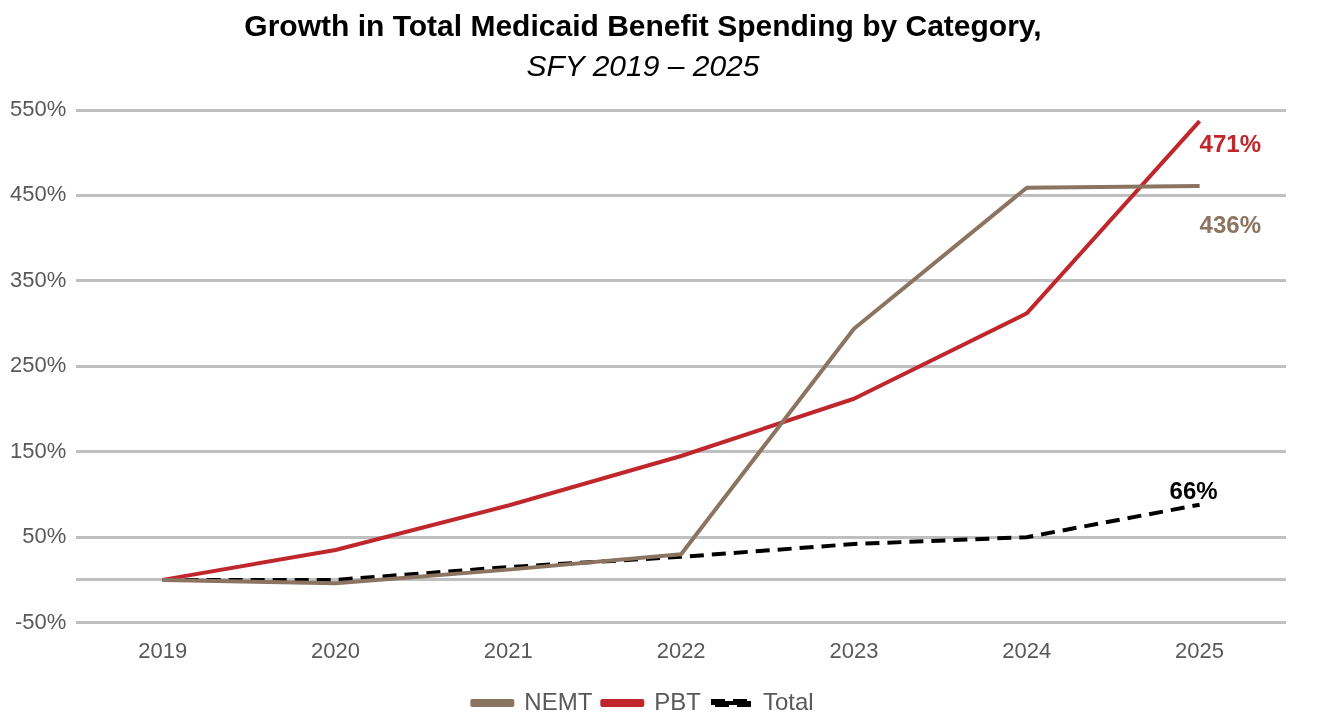 This screenshot has width=1326, height=725. I want to click on y-tick-label: 550%, so click(38, 109).